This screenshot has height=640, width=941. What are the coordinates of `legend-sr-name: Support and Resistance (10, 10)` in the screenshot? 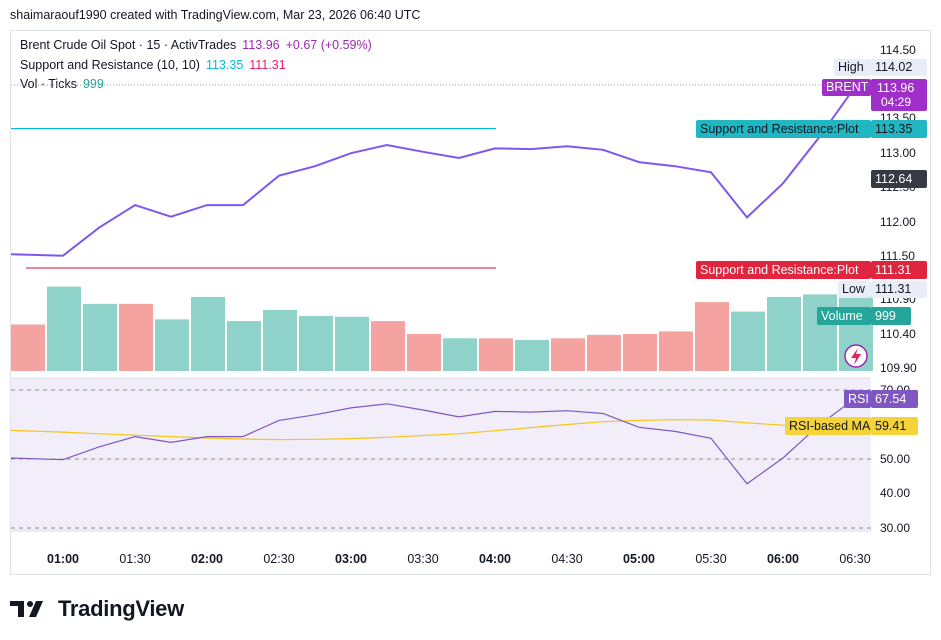 It's located at (110, 65).